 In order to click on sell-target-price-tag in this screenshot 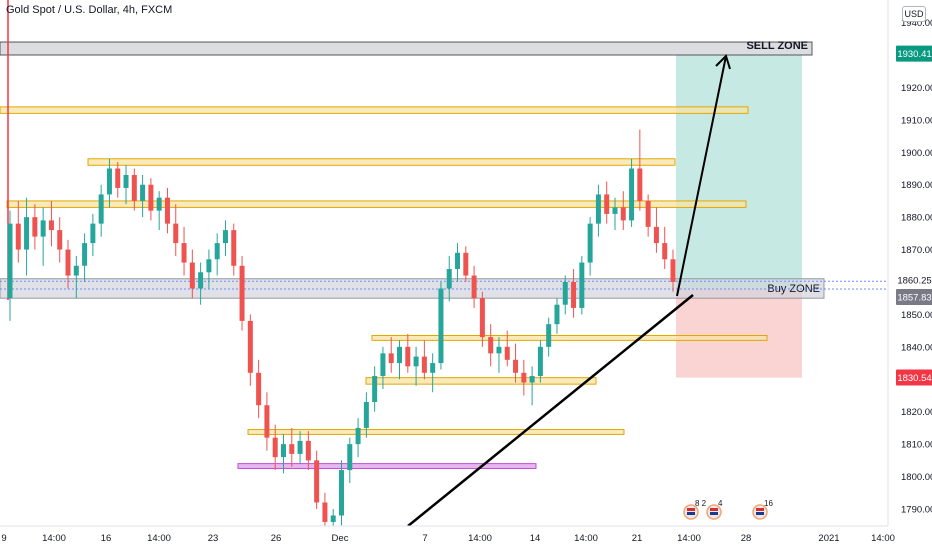, I will do `click(914, 53)`.